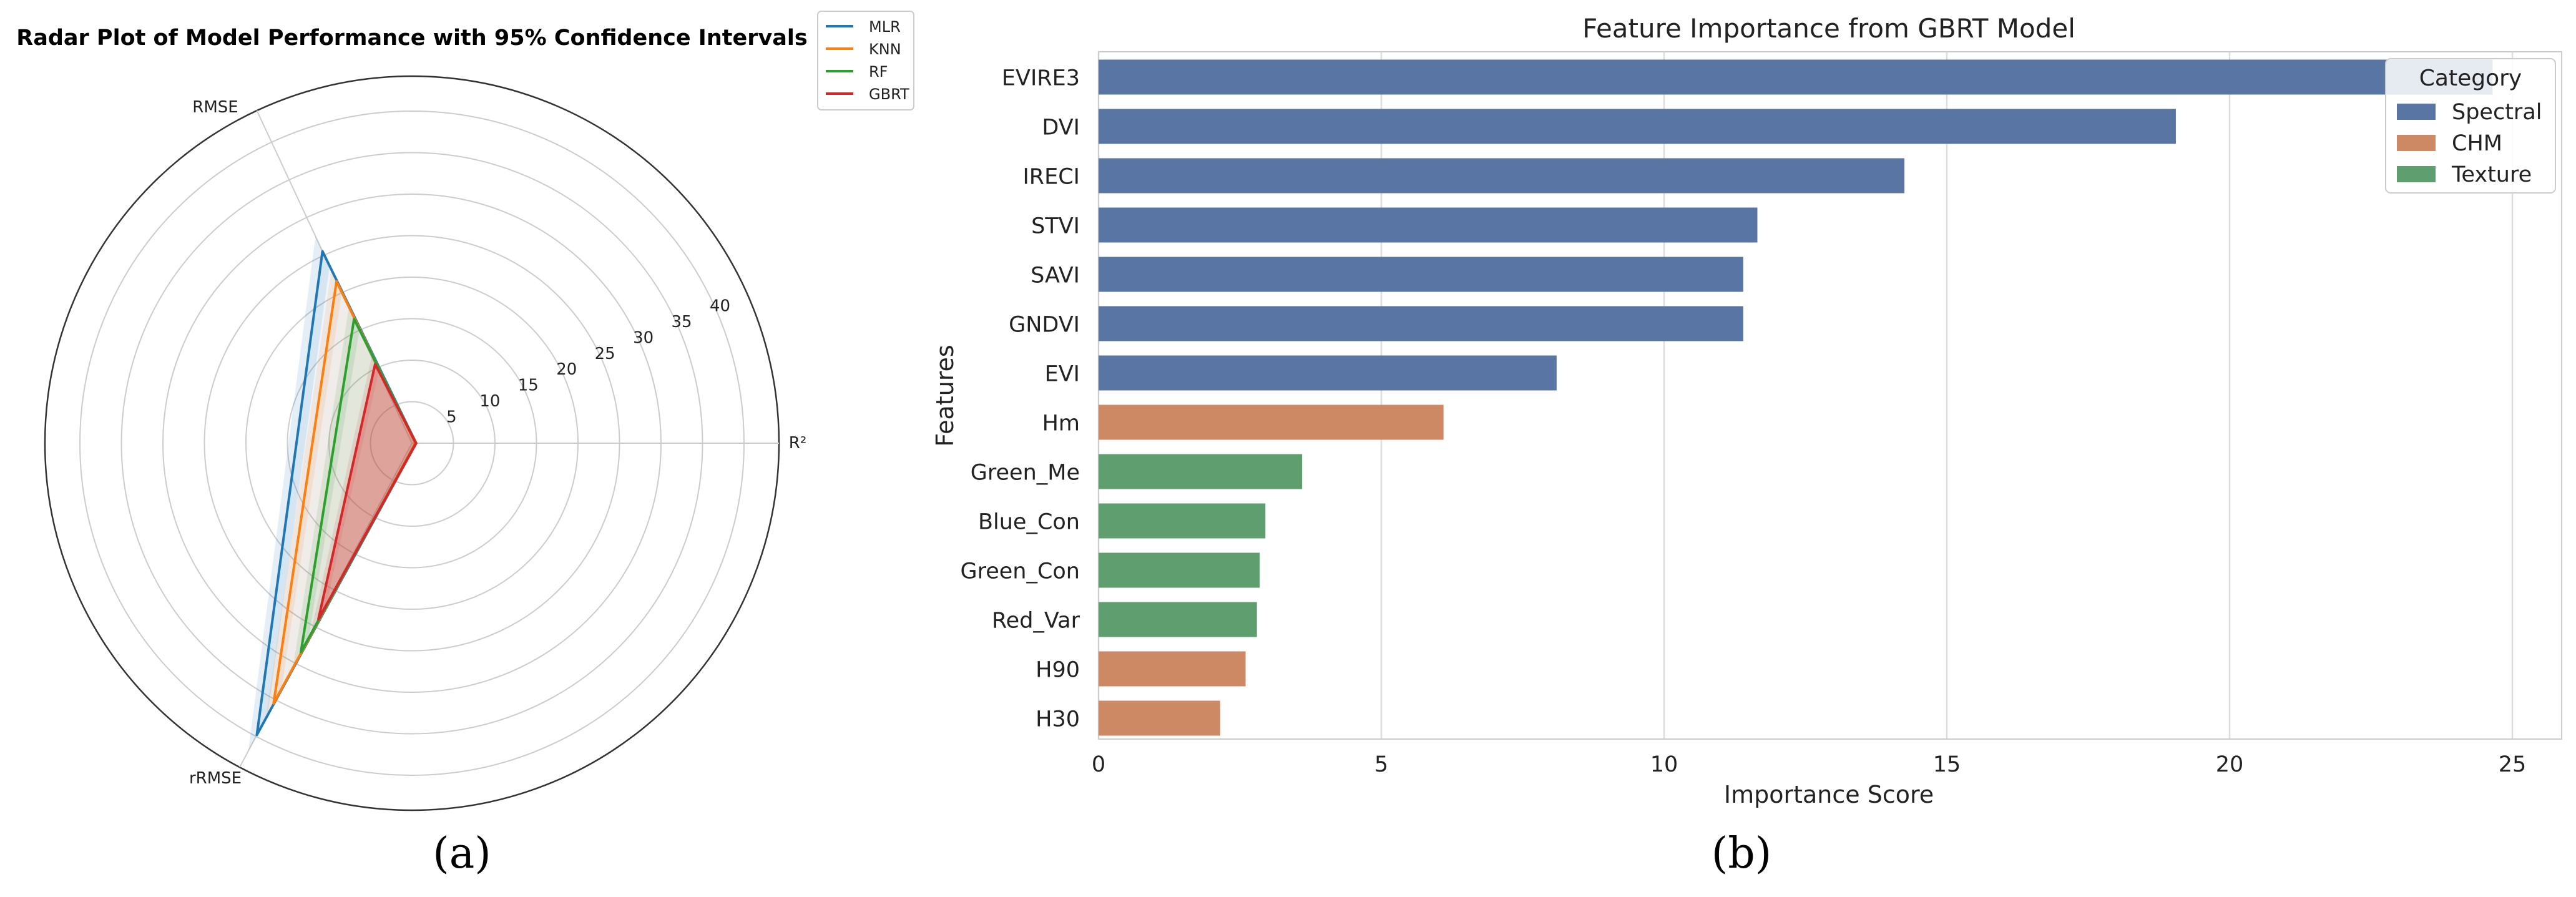 The width and height of the screenshot is (2576, 897). Describe the element at coordinates (1029, 522) in the screenshot. I see `feature-label-blue_con: Blue_Con` at that location.